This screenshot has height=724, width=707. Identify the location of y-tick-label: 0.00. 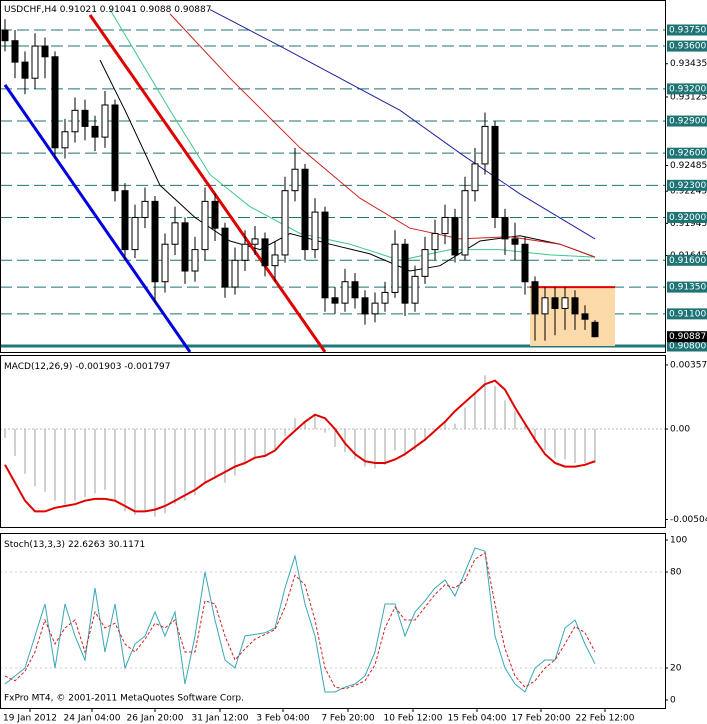
(680, 429).